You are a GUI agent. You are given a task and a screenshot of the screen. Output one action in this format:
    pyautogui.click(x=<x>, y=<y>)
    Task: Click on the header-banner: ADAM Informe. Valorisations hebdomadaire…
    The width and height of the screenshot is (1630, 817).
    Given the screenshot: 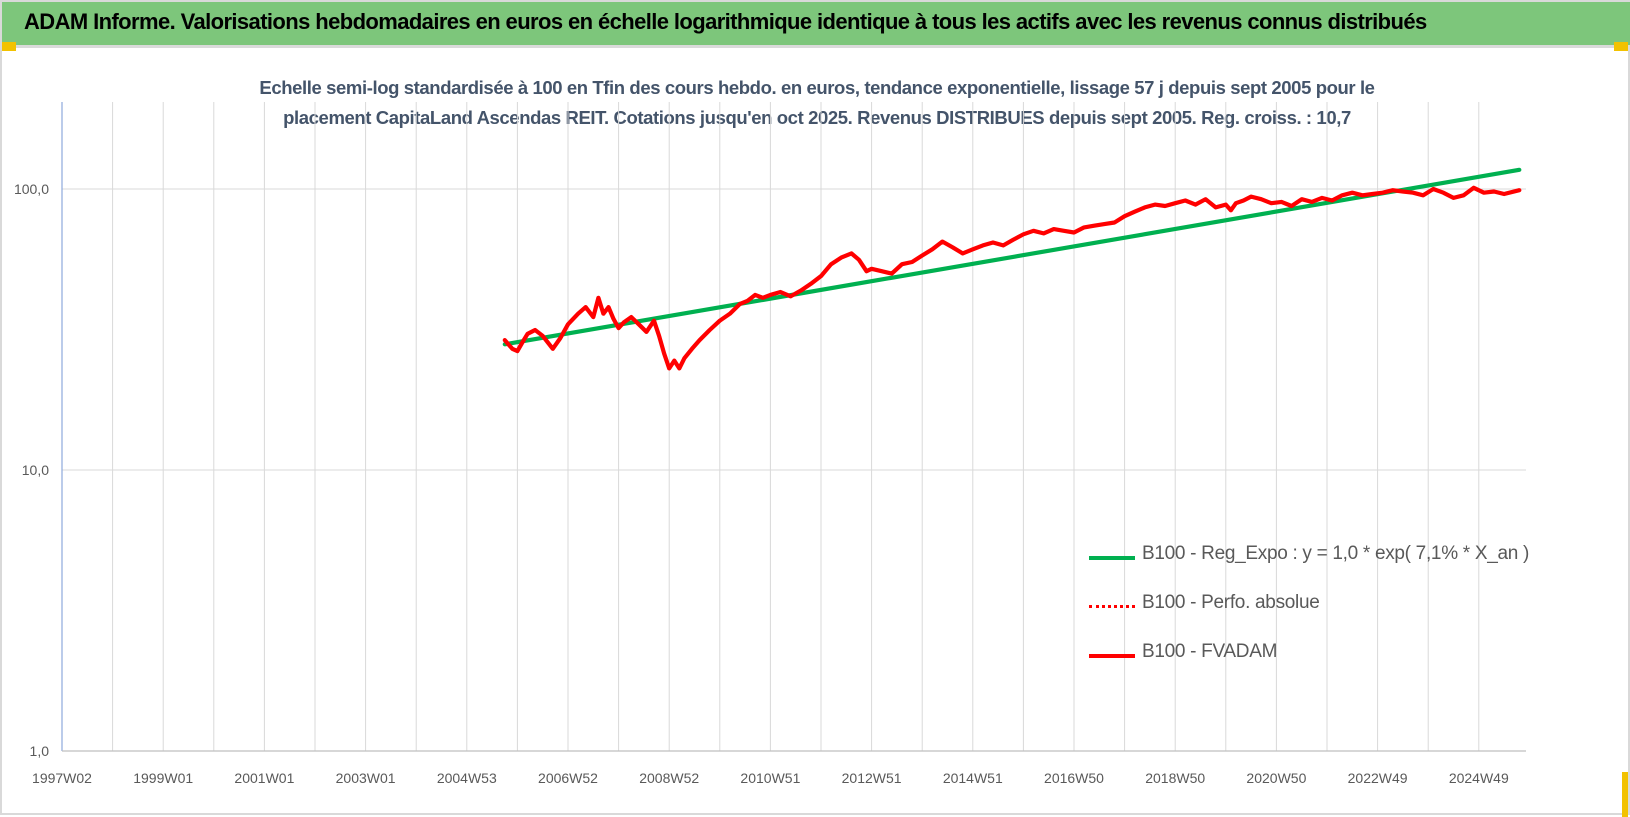 What is the action you would take?
    pyautogui.click(x=816, y=25)
    